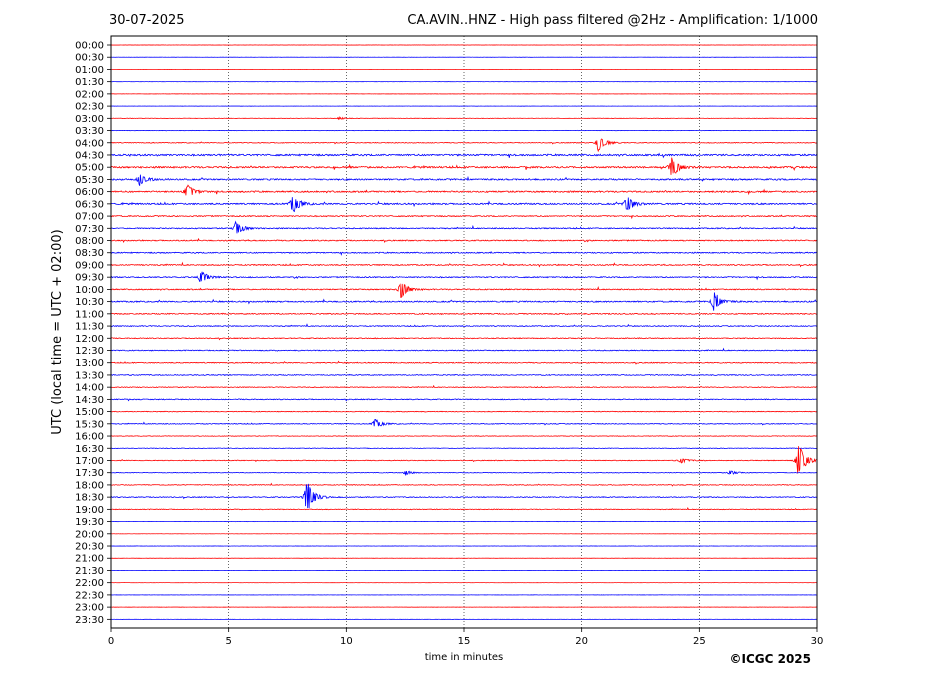  I want to click on row-label-42: 21:00, so click(89, 559).